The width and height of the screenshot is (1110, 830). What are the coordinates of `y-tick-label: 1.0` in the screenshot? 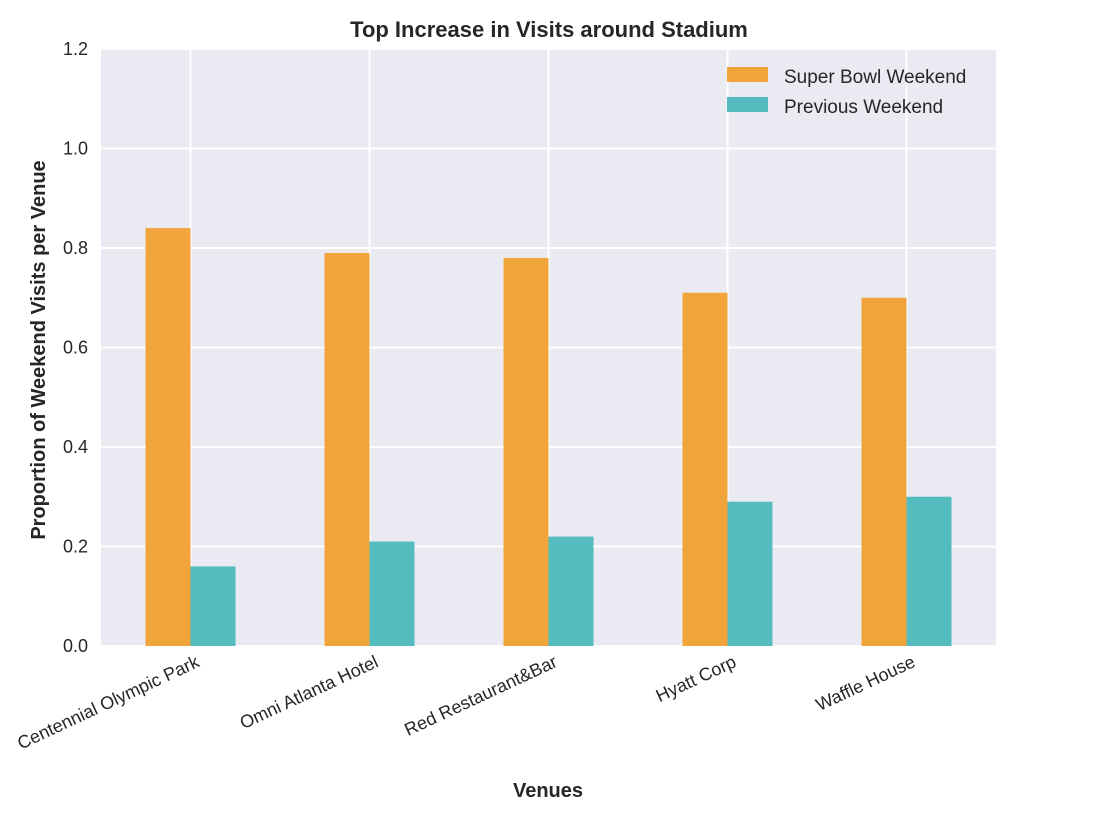 It's located at (75, 149).